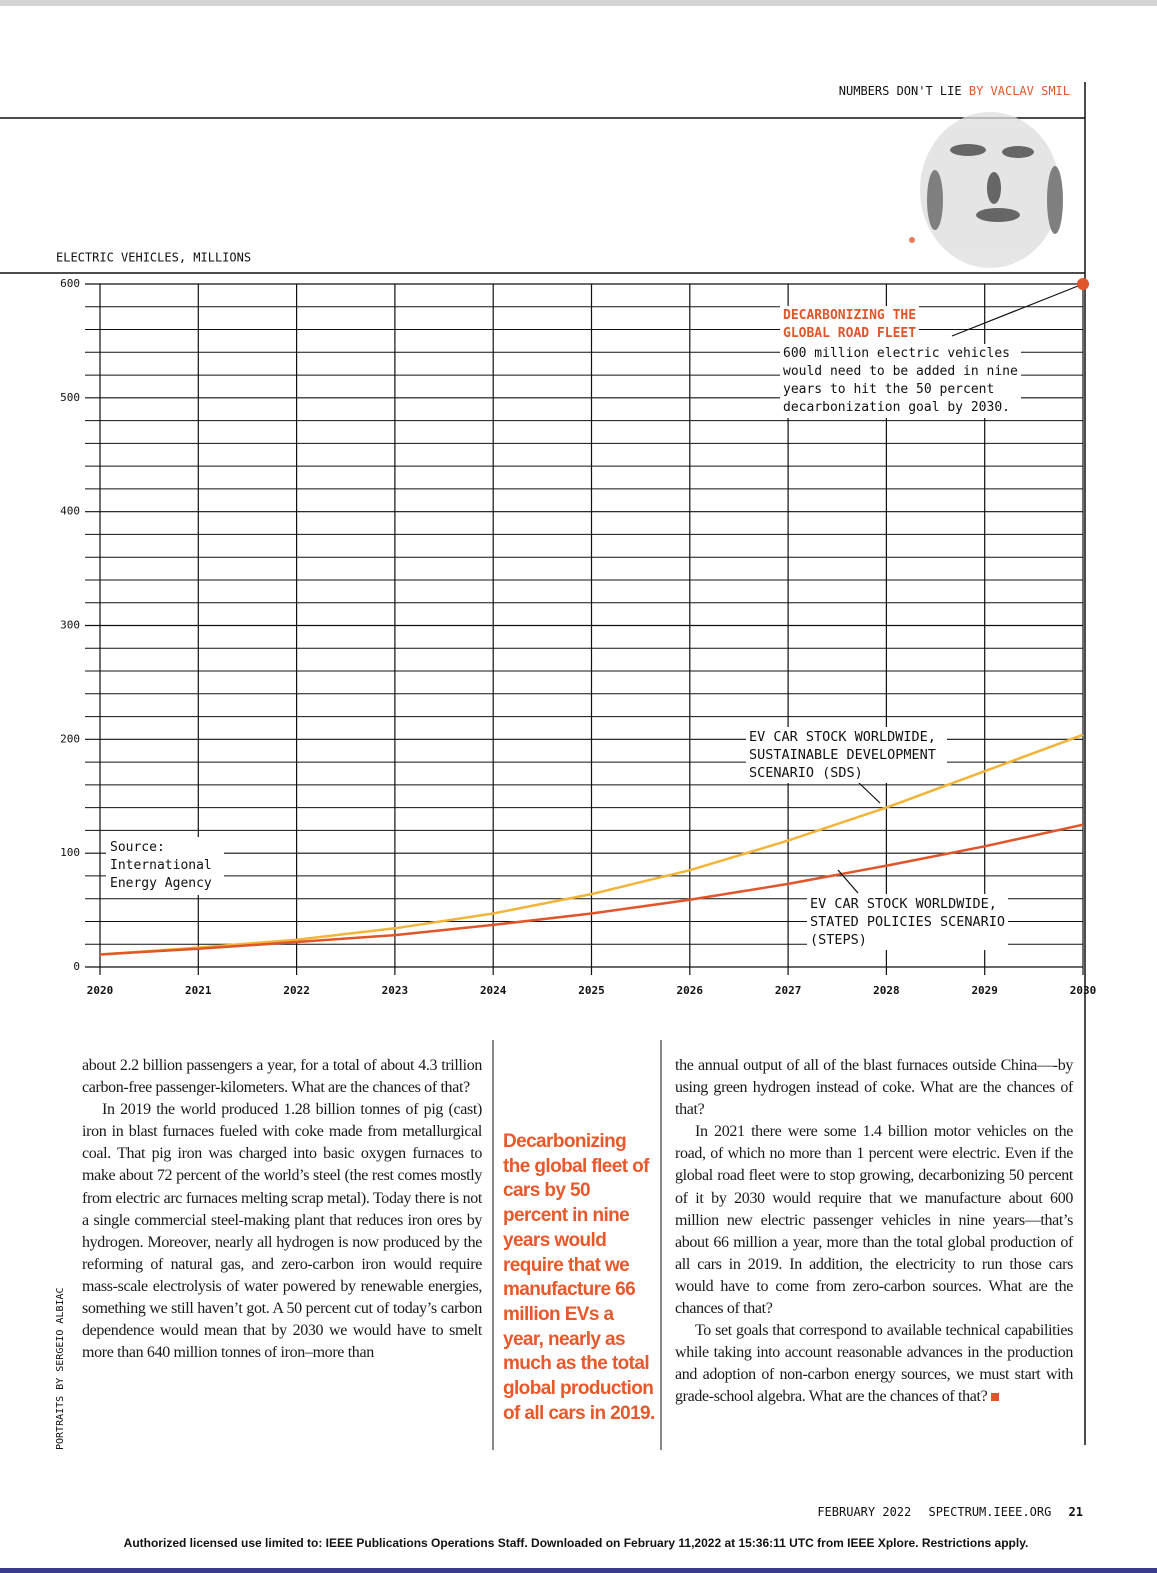  What do you see at coordinates (153, 258) in the screenshot?
I see `axis-title: ELECTRIC VEHICLES, MILLIONS` at bounding box center [153, 258].